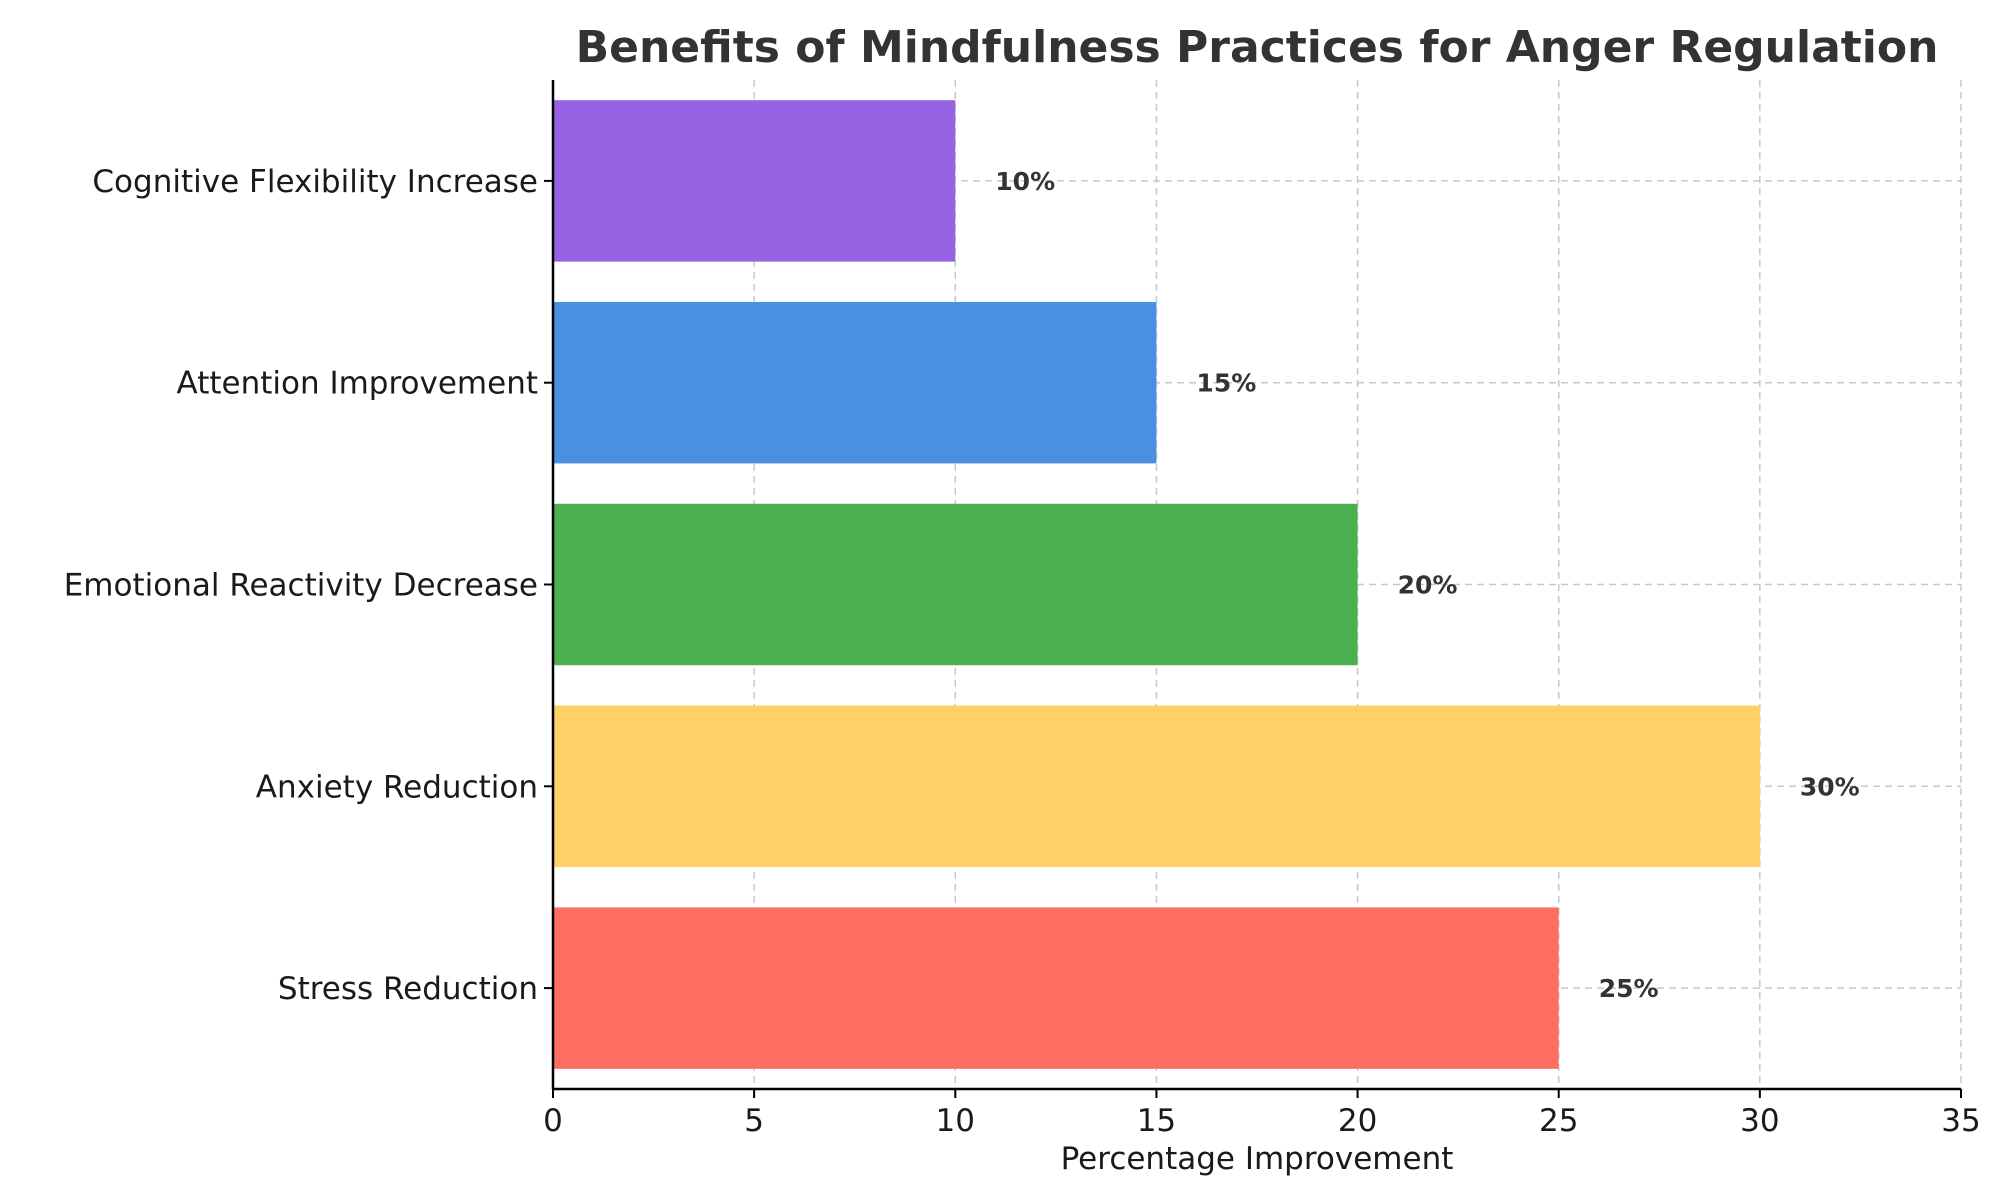  What do you see at coordinates (754, 1121) in the screenshot?
I see `x-tick-label: 5` at bounding box center [754, 1121].